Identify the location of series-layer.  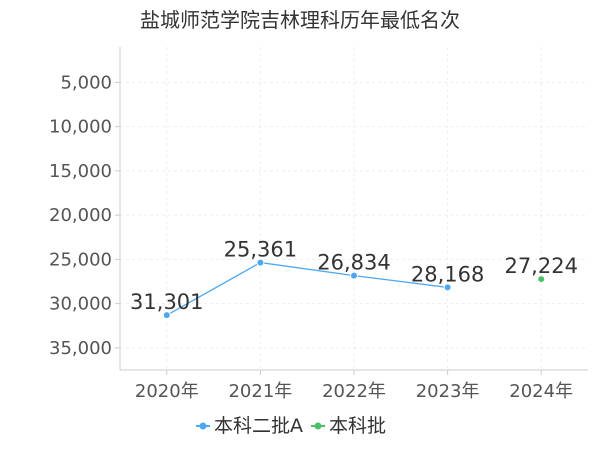
(354, 289).